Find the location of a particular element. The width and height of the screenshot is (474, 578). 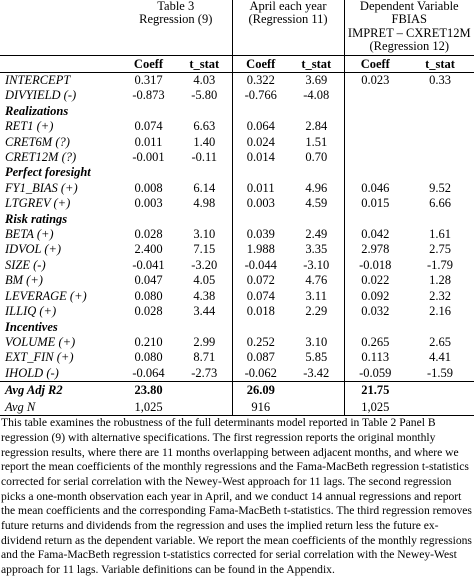

value-cell: -1.59 is located at coordinates (440, 372).